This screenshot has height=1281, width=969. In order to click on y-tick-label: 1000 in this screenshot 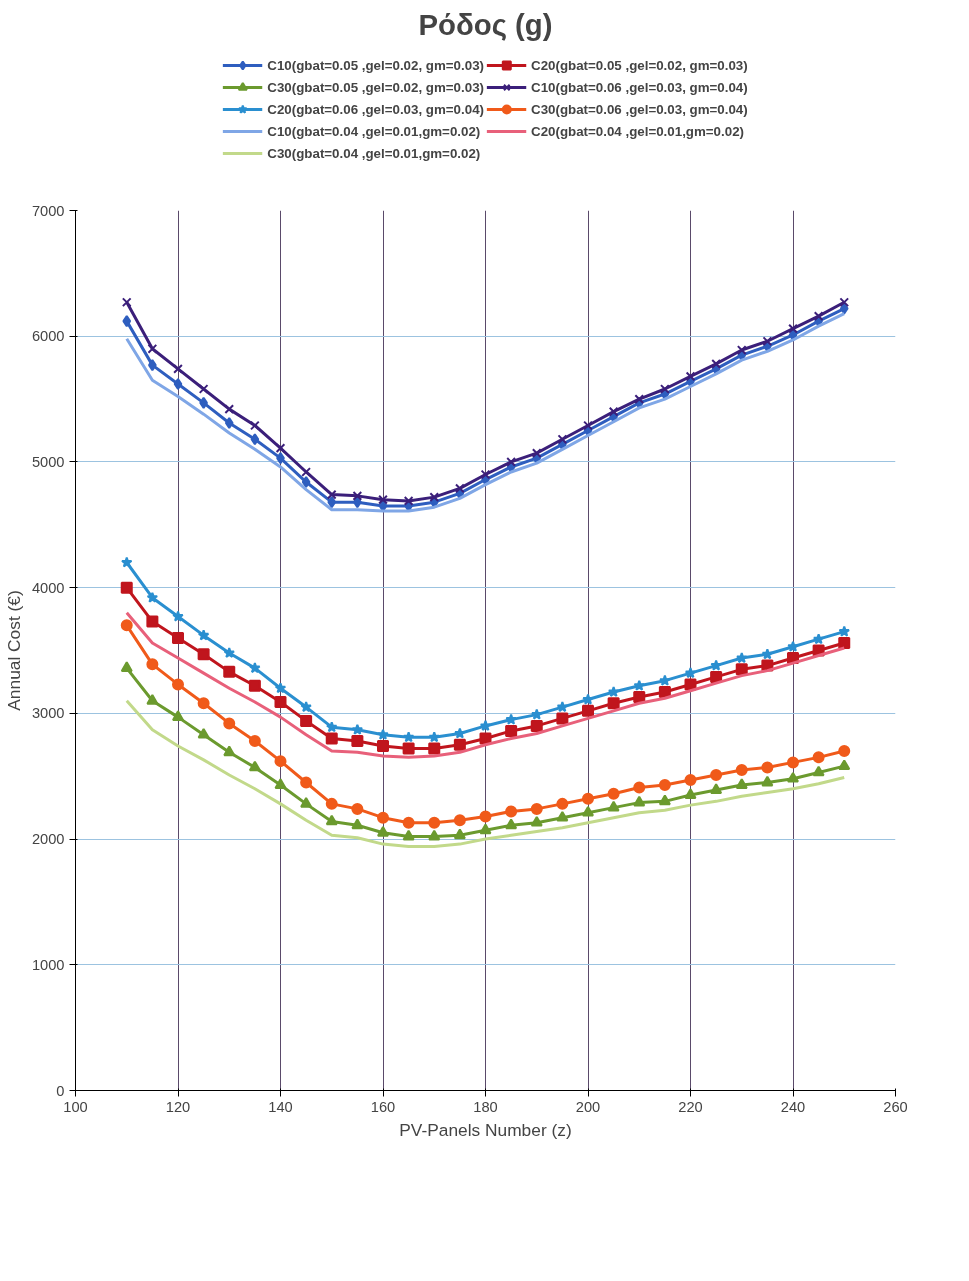, I will do `click(48, 964)`.